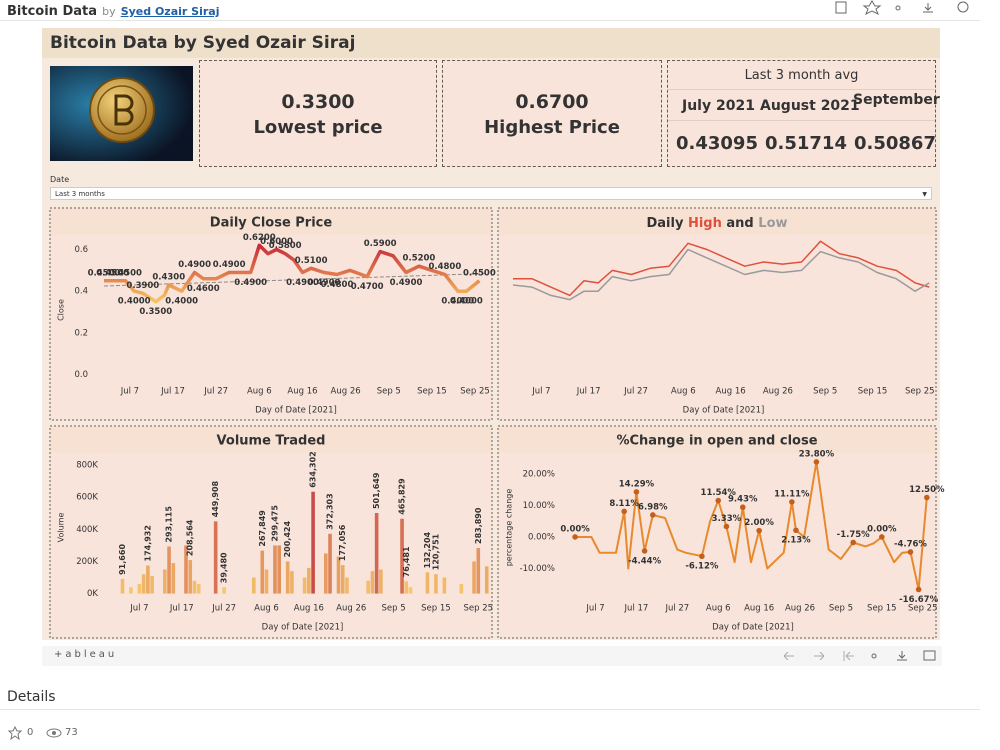 This screenshot has height=750, width=1000. Describe the element at coordinates (61, 528) in the screenshot. I see `y-axis-title: Volume` at that location.